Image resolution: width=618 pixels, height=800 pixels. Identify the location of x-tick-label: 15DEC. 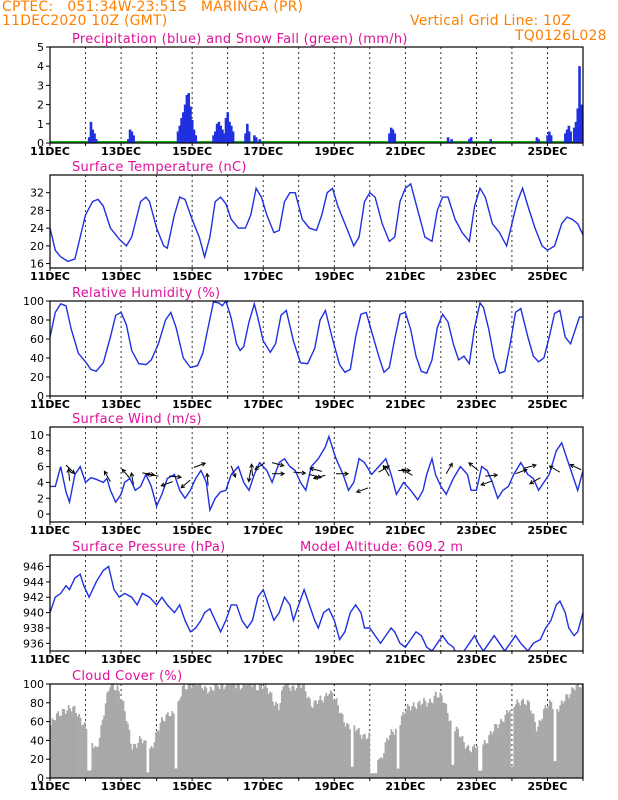
(192, 276).